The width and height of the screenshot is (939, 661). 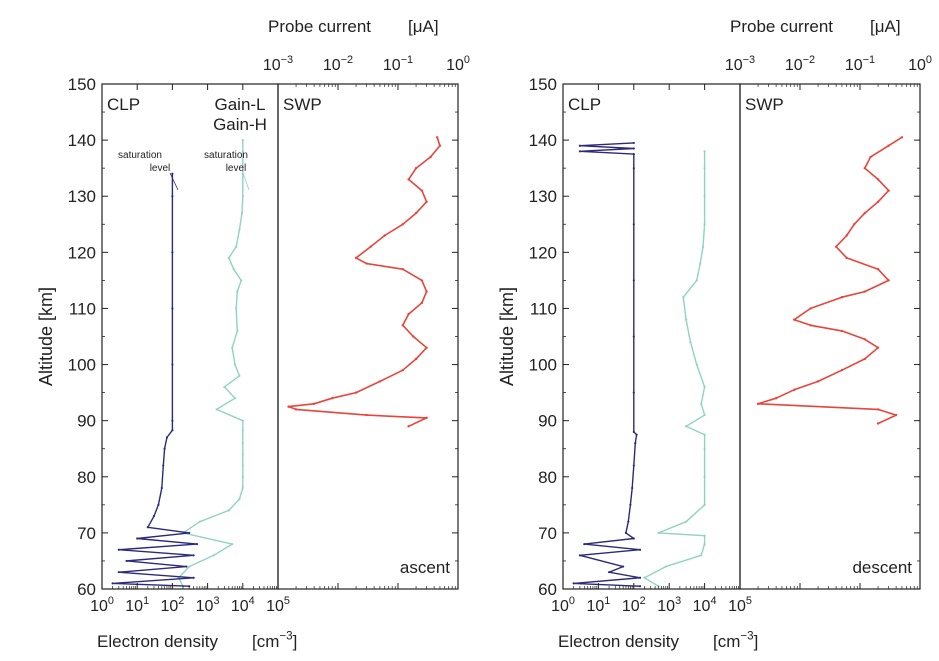 I want to click on y-tick-label: 110, so click(x=543, y=308).